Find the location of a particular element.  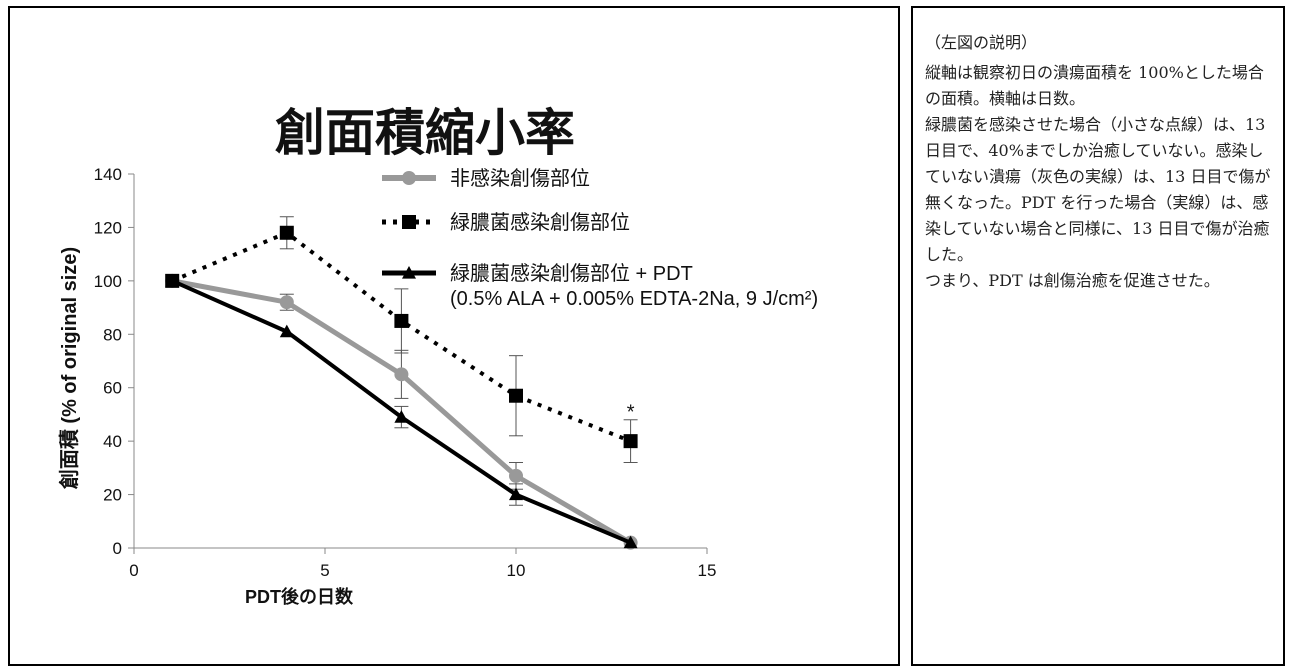

y-tick-label: 0 is located at coordinates (117, 548).